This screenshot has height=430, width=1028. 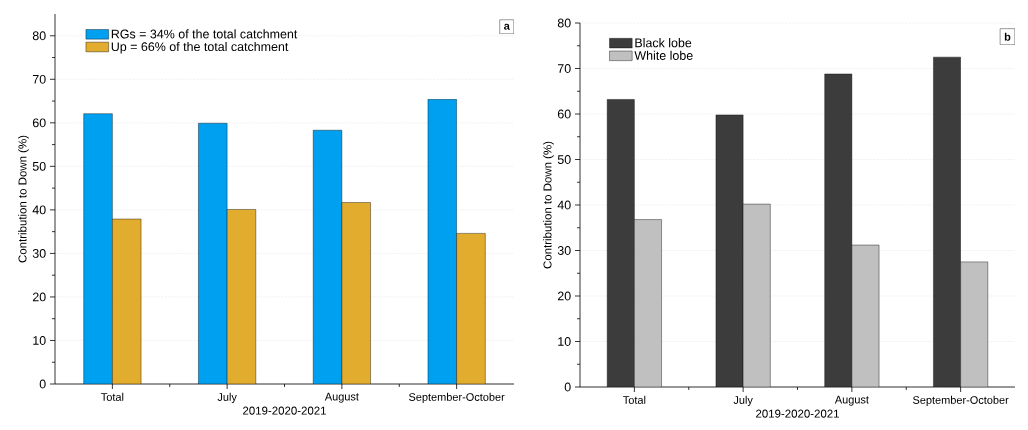 What do you see at coordinates (663, 43) in the screenshot?
I see `legend-label: Black lobe` at bounding box center [663, 43].